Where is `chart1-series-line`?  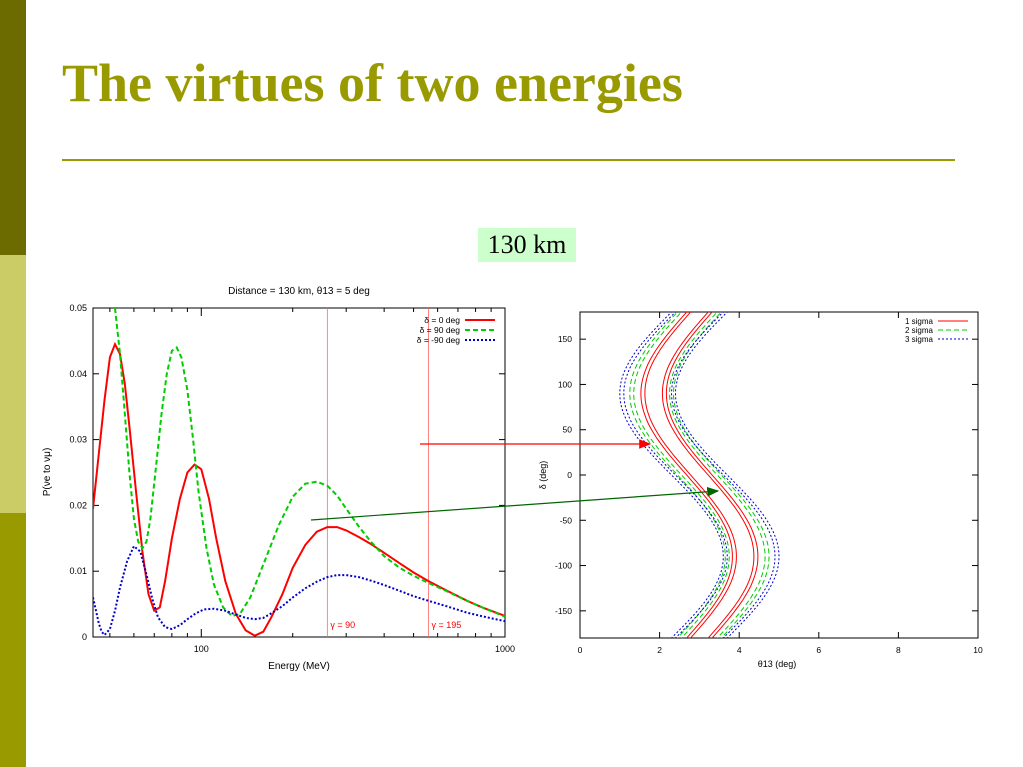
chart1-series-line is located at coordinates (299, 590).